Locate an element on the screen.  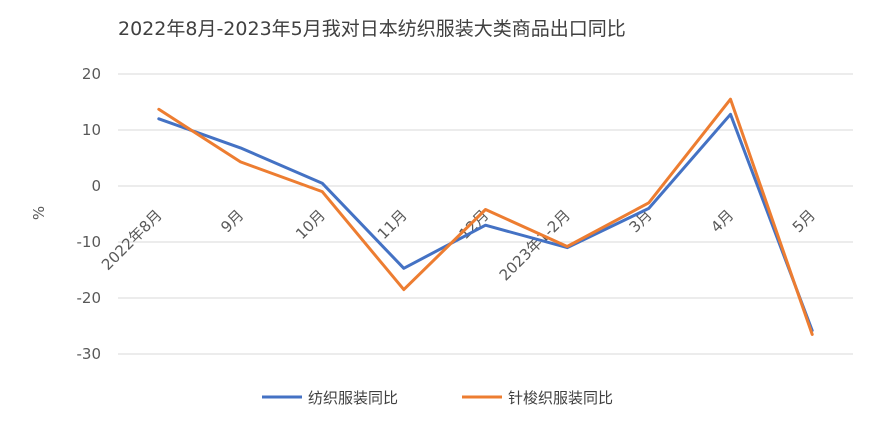
y-tick-label: 10 is located at coordinates (91, 130).